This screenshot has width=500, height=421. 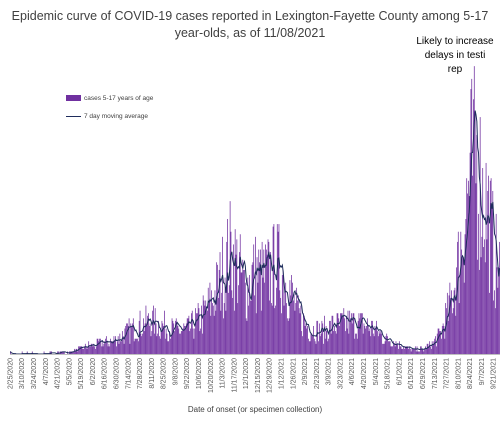 What do you see at coordinates (423, 373) in the screenshot?
I see `x-tick-label: 6/29/2021` at bounding box center [423, 373].